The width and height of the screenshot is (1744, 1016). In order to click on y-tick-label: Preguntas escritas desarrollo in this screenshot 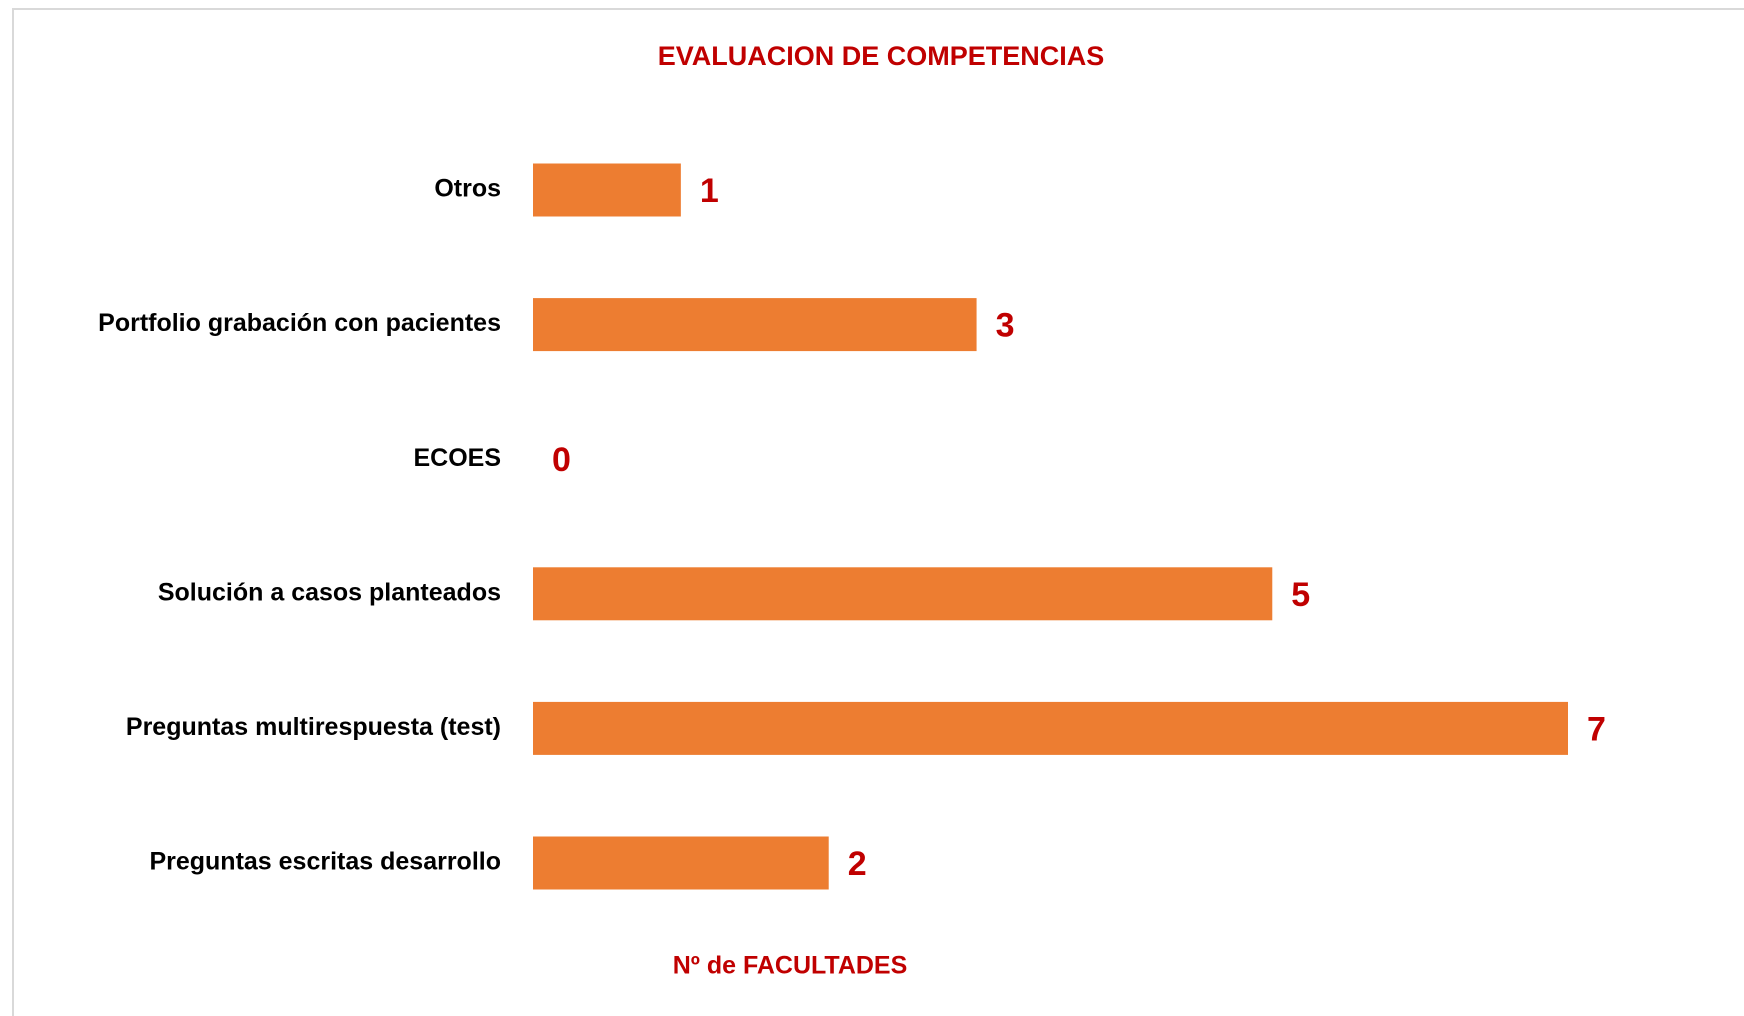, I will do `click(325, 862)`.